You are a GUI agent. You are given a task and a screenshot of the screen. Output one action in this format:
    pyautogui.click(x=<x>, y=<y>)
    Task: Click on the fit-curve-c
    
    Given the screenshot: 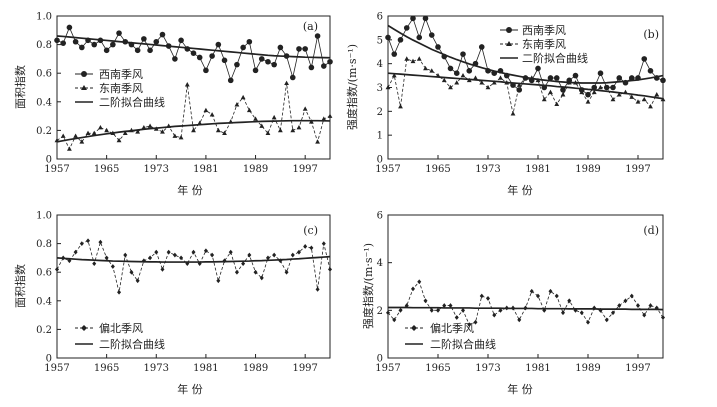 What is the action you would take?
    pyautogui.click(x=193, y=259)
    